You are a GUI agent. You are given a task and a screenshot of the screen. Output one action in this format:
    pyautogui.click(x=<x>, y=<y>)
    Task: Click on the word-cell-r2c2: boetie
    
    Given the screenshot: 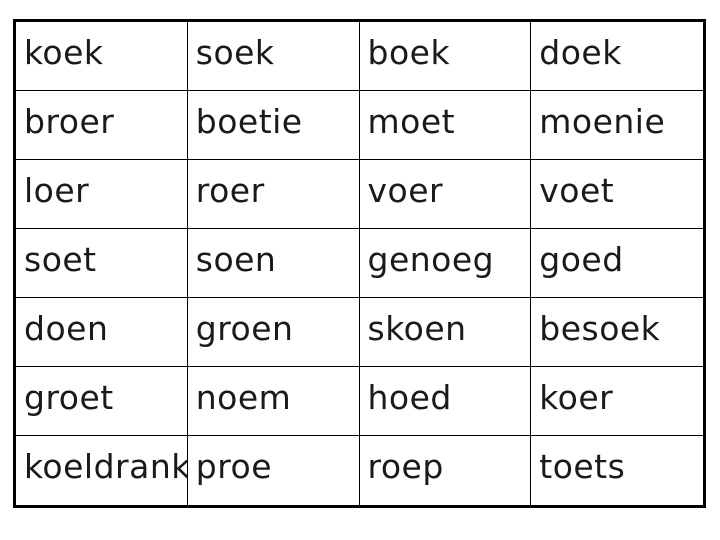 What is the action you would take?
    pyautogui.click(x=273, y=125)
    